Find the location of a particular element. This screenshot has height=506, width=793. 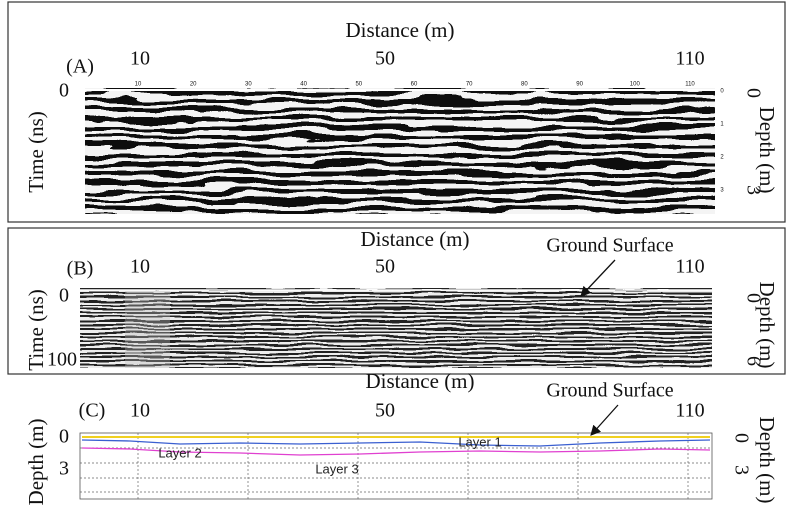

inner-depth-tick: 0 is located at coordinates (722, 92).